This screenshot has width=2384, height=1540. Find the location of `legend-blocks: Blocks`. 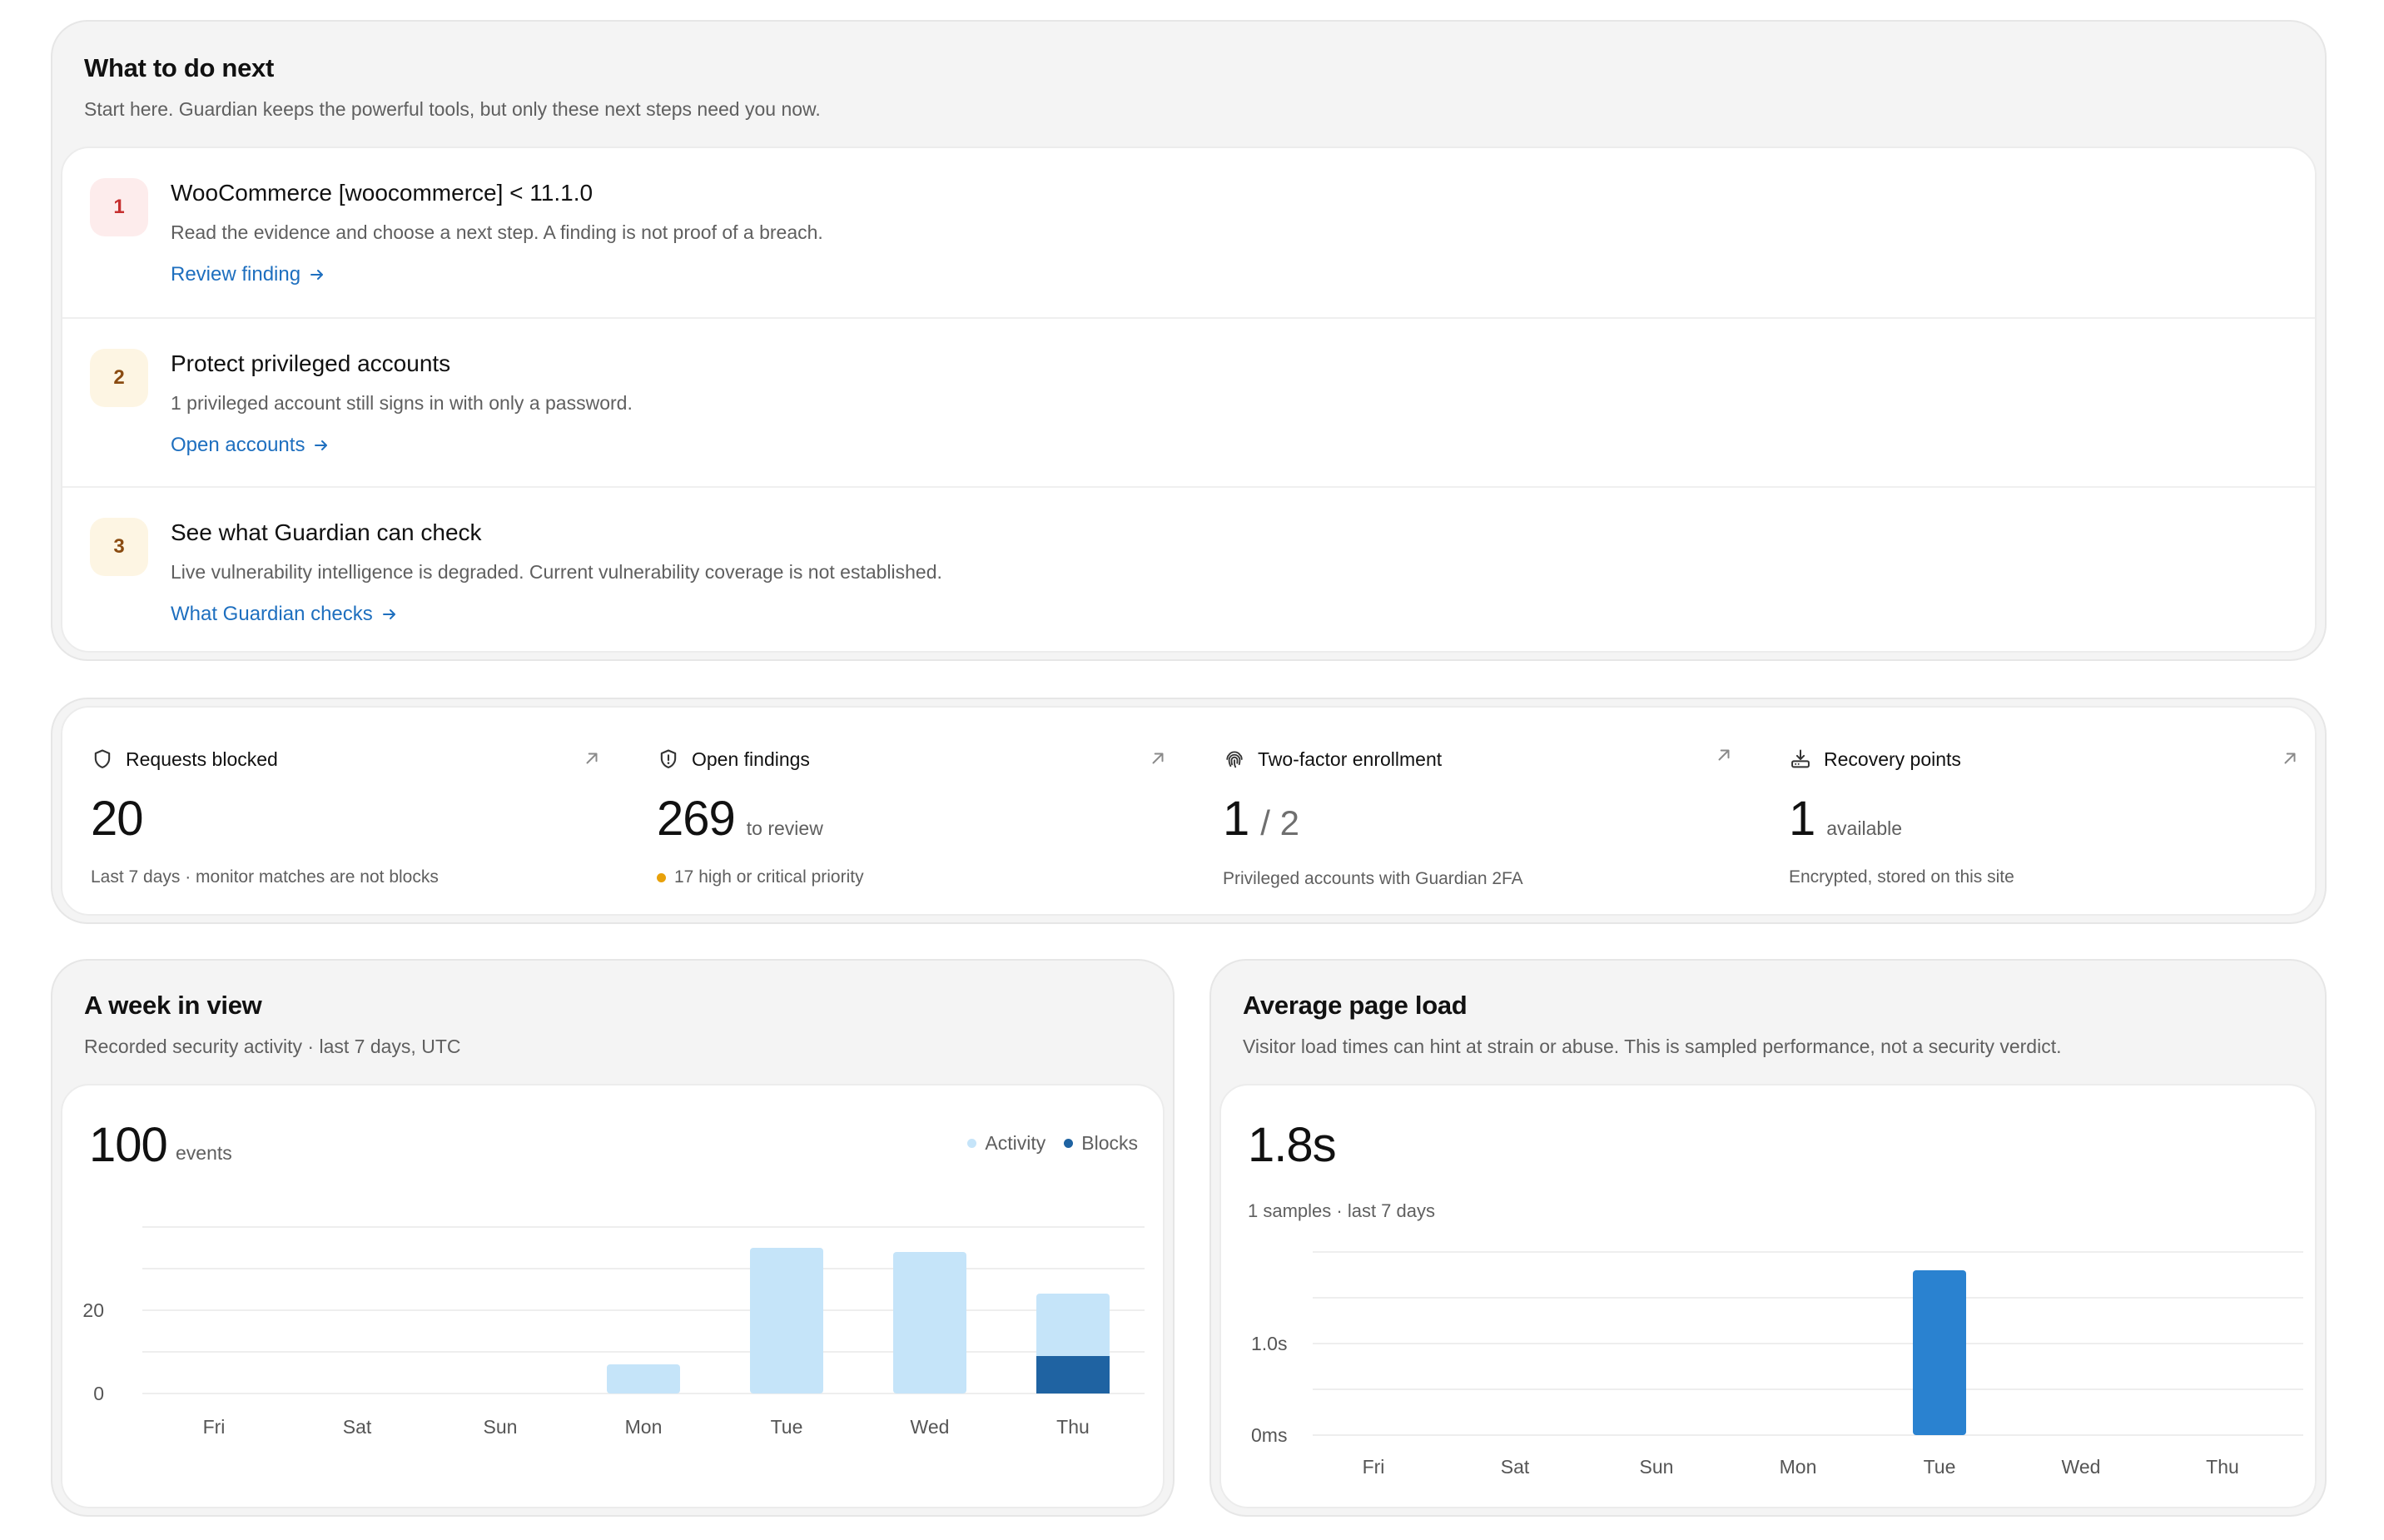

legend-blocks: Blocks is located at coordinates (1101, 1143).